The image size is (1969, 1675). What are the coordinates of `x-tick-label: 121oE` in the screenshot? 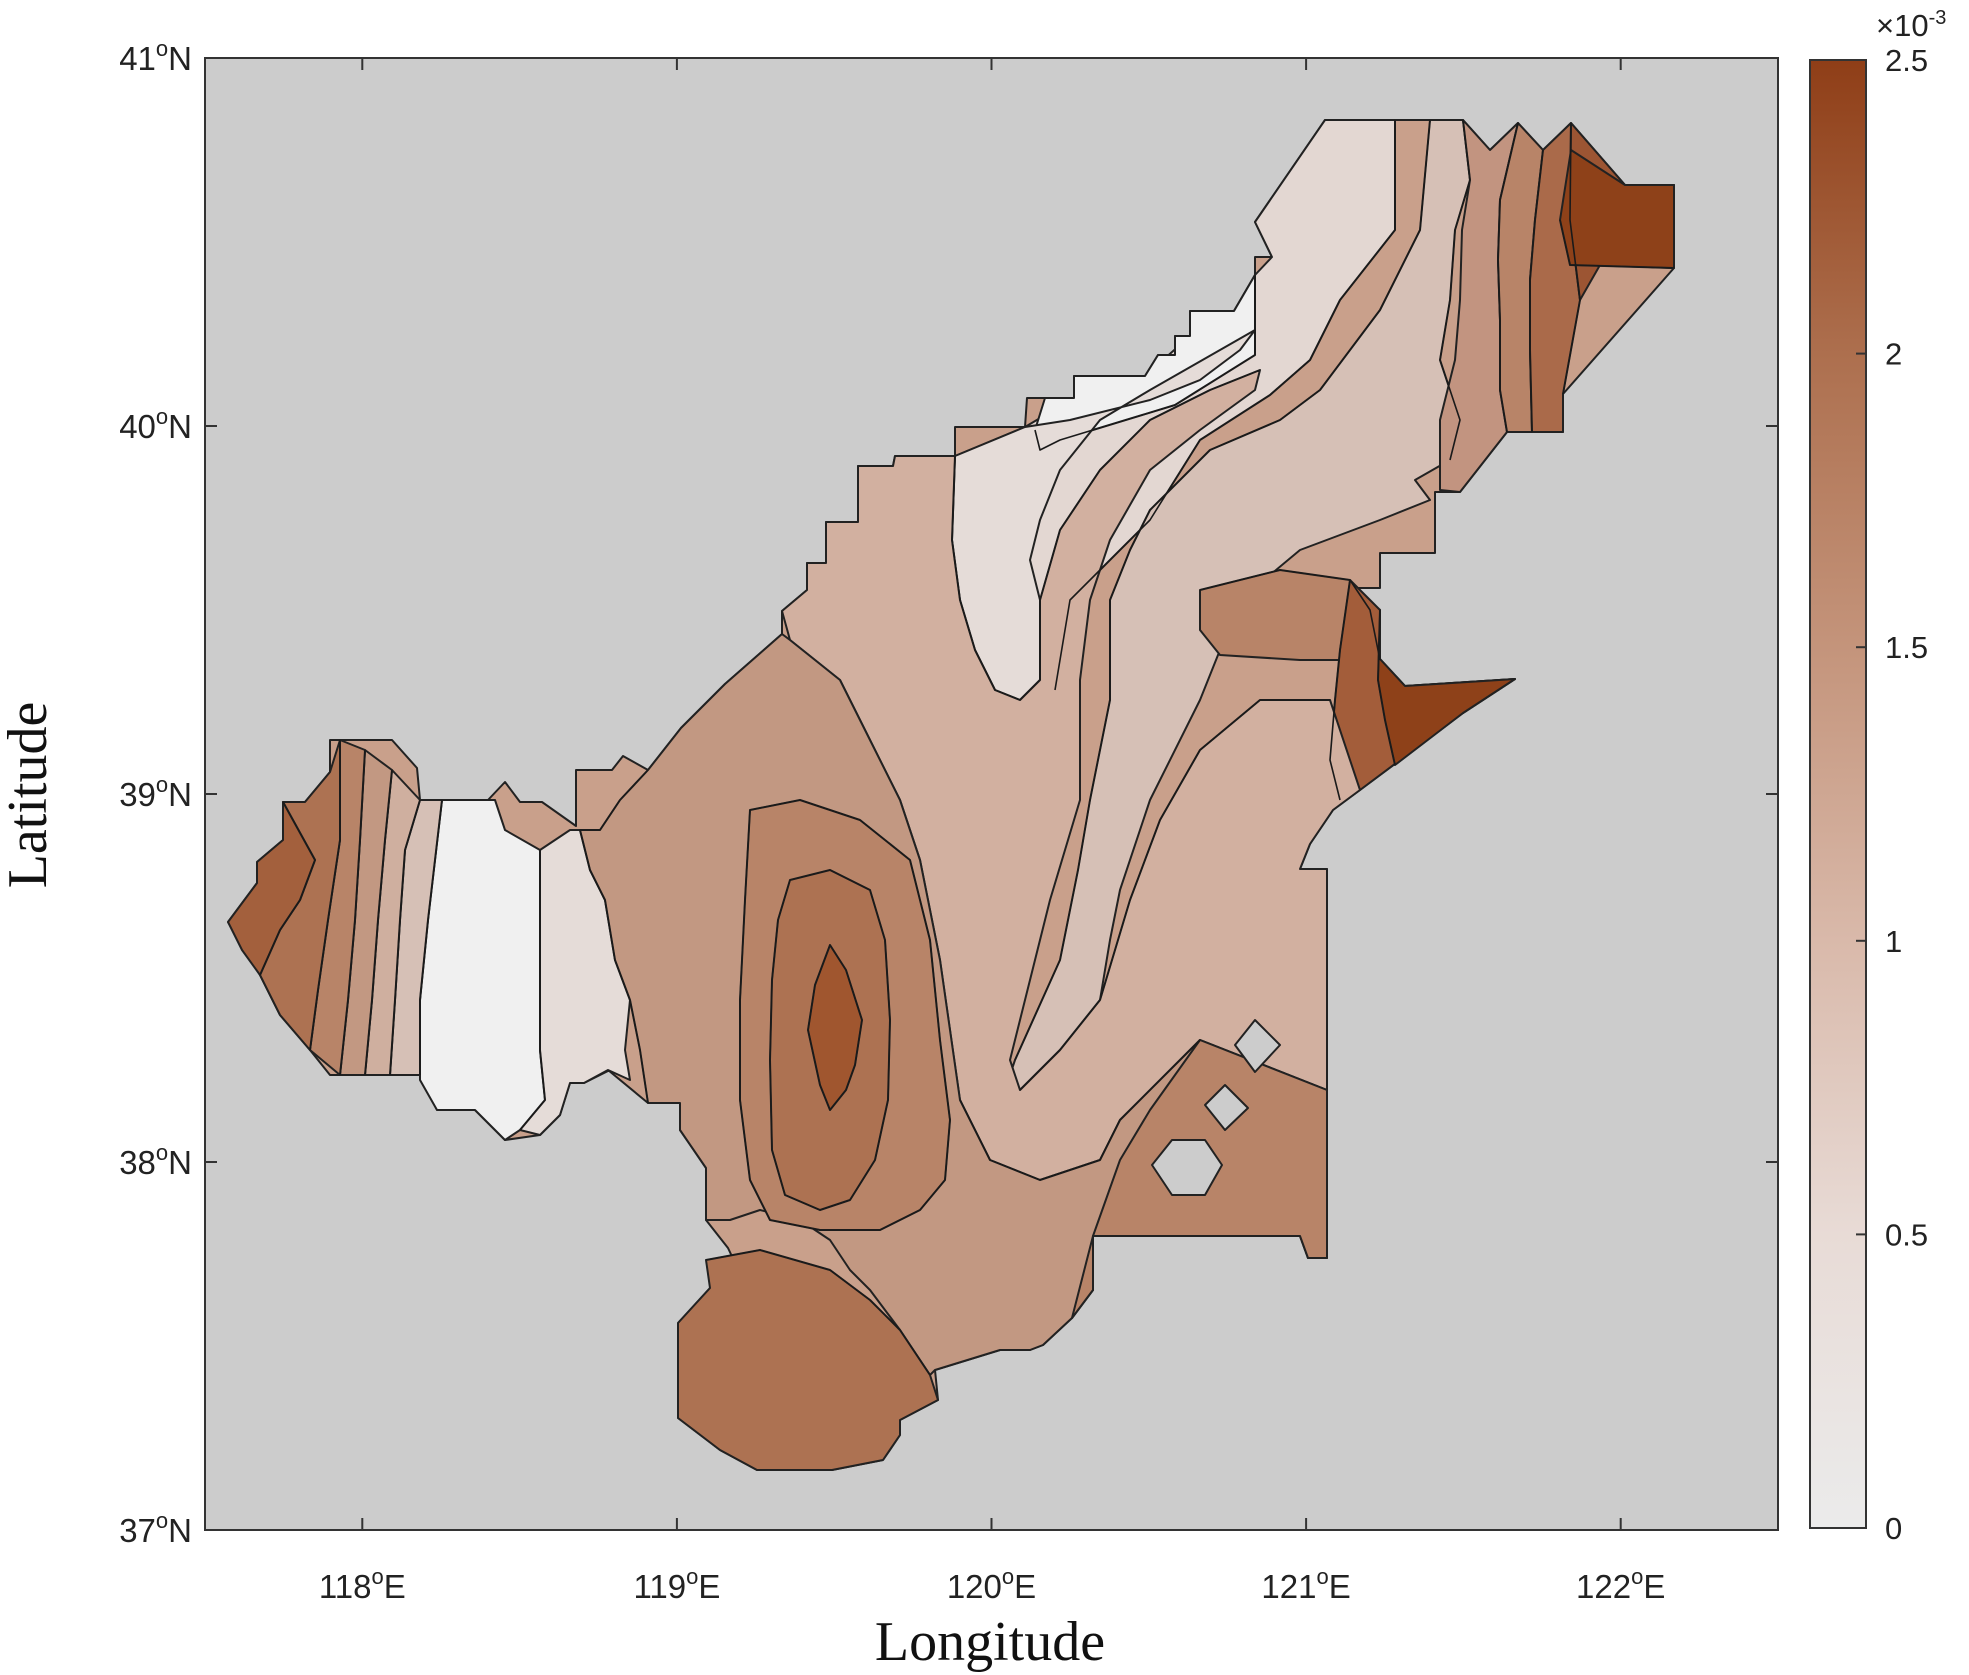 It's located at (1305, 1584).